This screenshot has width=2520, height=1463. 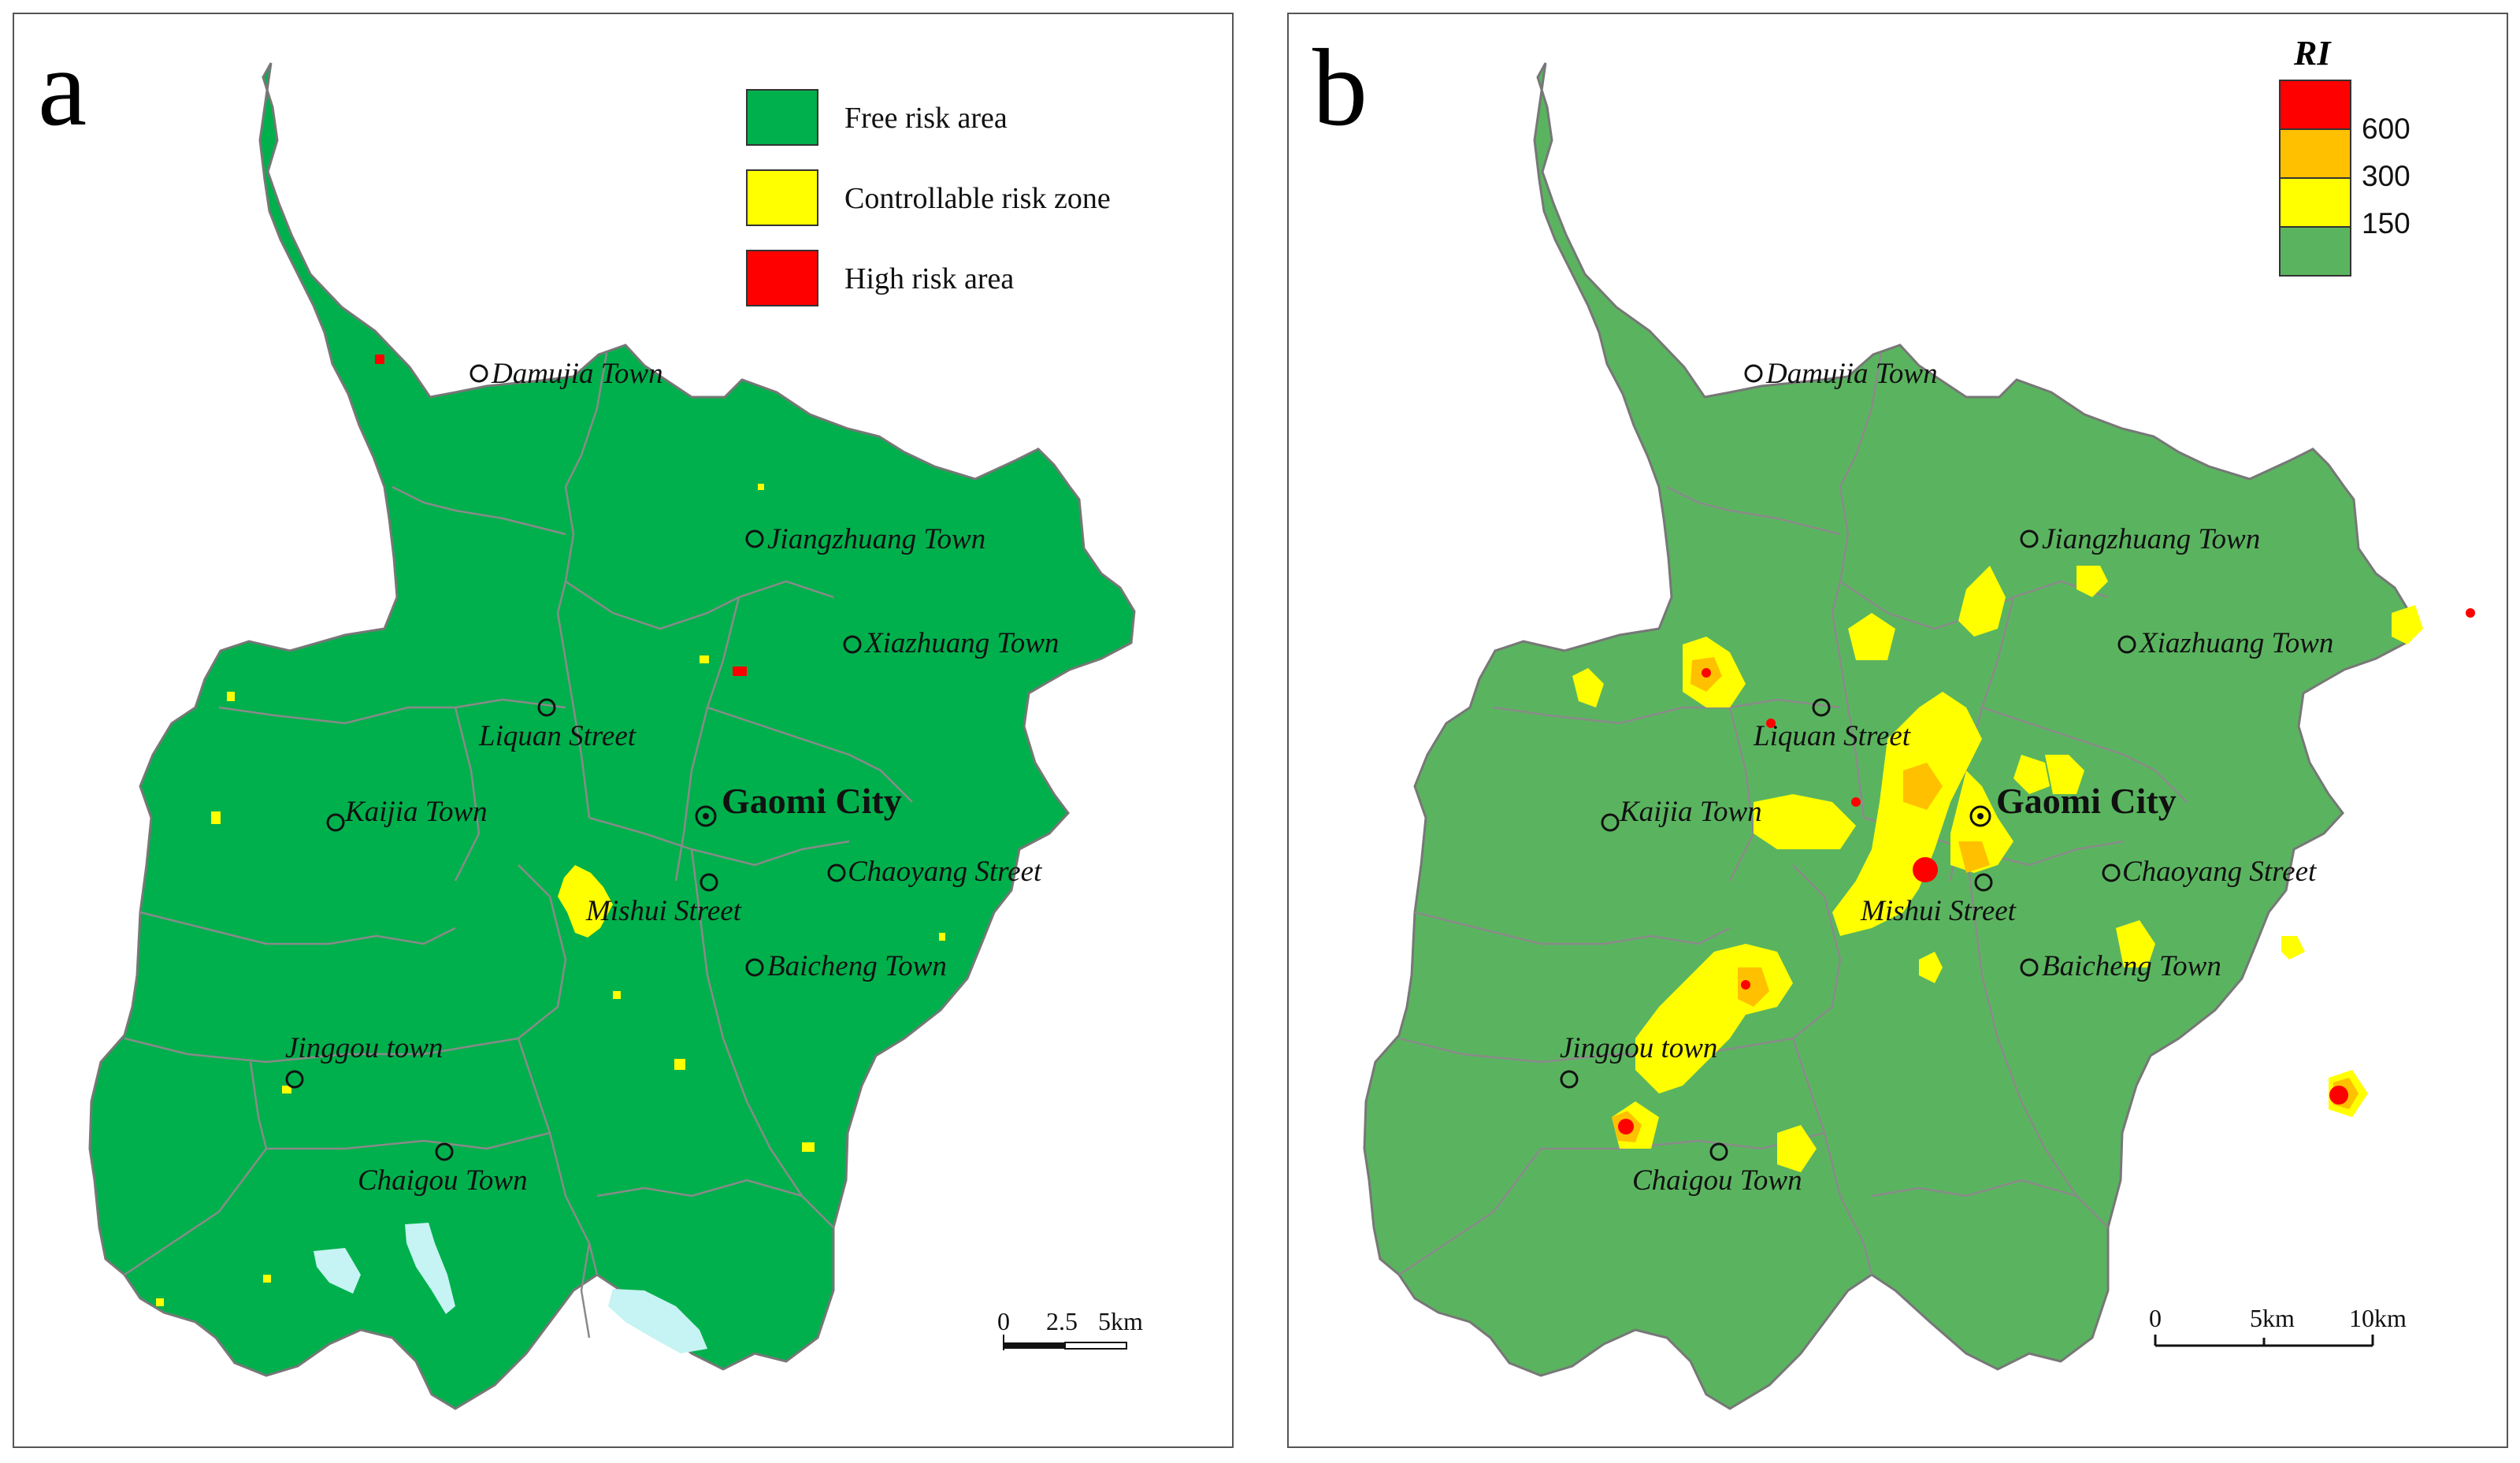 I want to click on scale-tick: 10km, so click(x=2378, y=1318).